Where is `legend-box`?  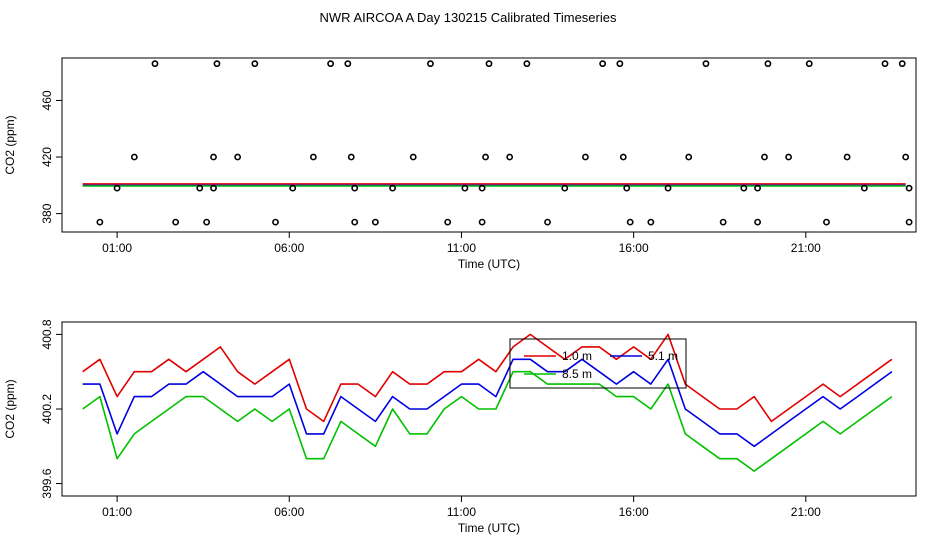
legend-box is located at coordinates (598, 363).